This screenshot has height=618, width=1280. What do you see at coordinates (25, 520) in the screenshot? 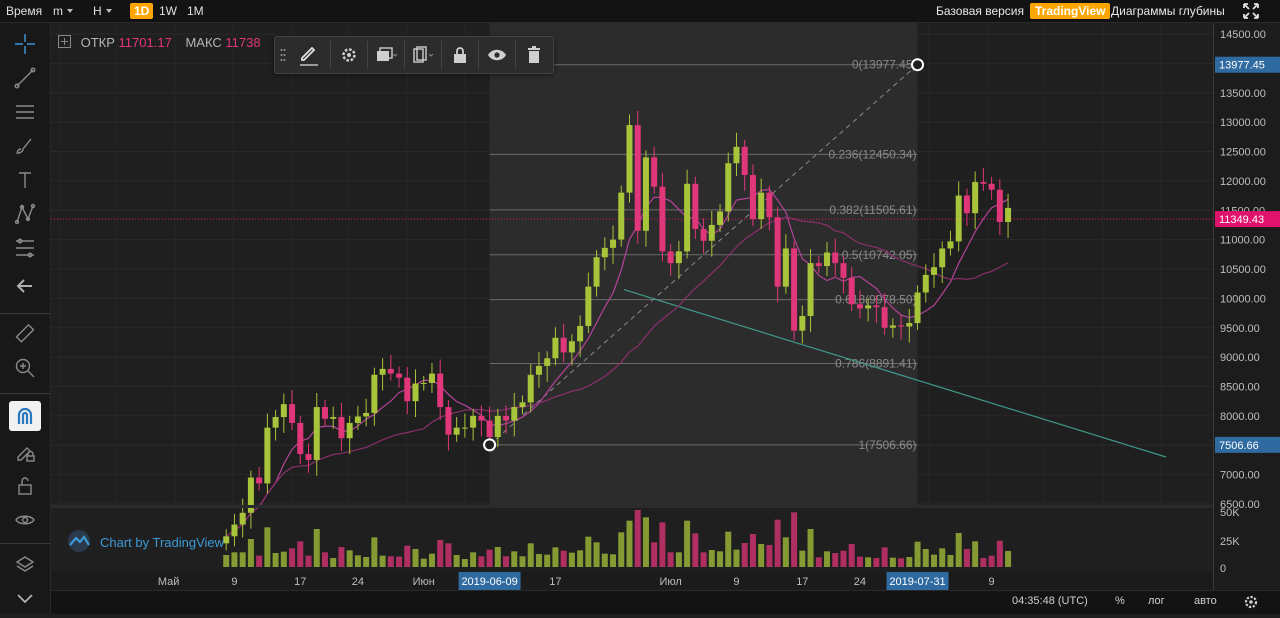
I see `eye-icon` at bounding box center [25, 520].